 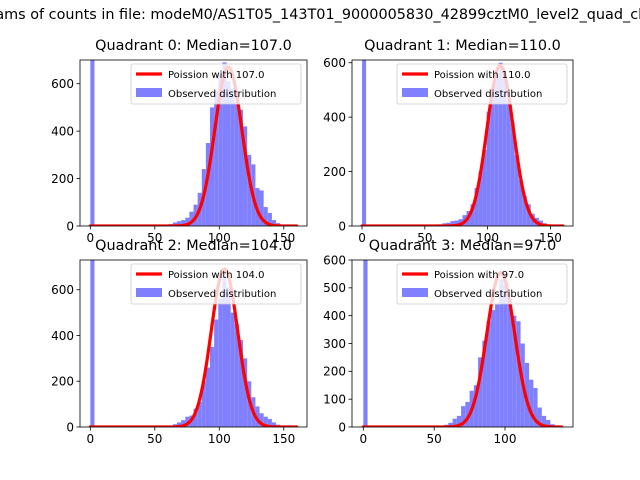 I want to click on legend: Poission with 107.0 Observed distribution, so click(x=216, y=84).